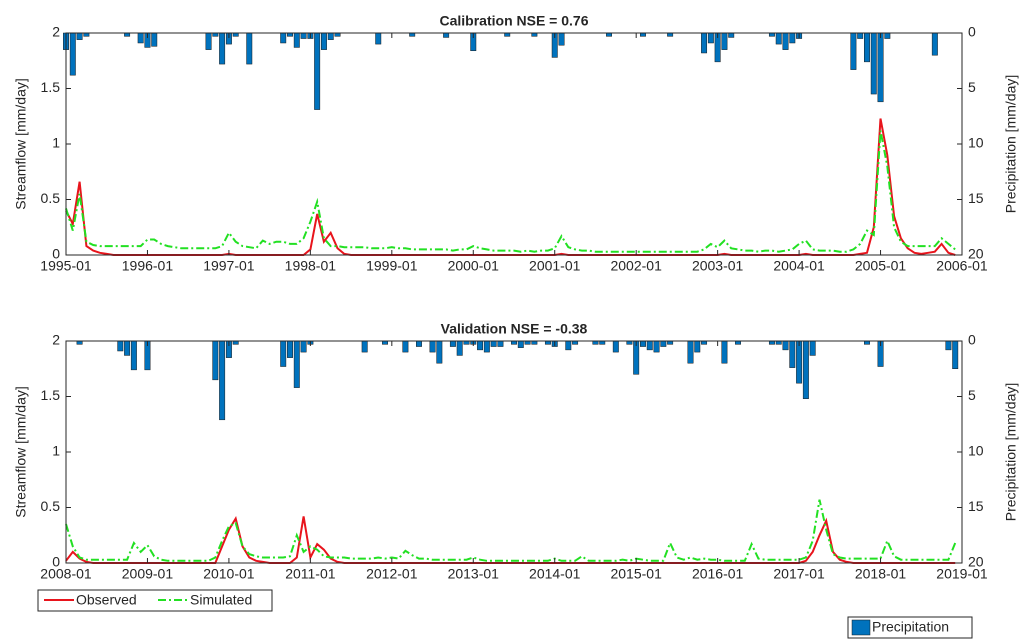  Describe the element at coordinates (148, 574) in the screenshot. I see `x-tick-label: 2009-01` at that location.